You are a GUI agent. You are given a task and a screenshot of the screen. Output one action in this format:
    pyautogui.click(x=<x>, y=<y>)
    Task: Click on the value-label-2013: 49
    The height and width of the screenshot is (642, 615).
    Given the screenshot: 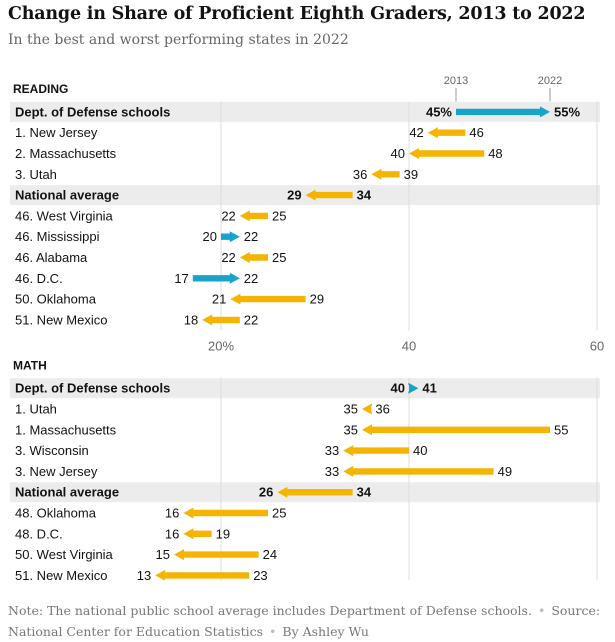 What is the action you would take?
    pyautogui.click(x=505, y=471)
    